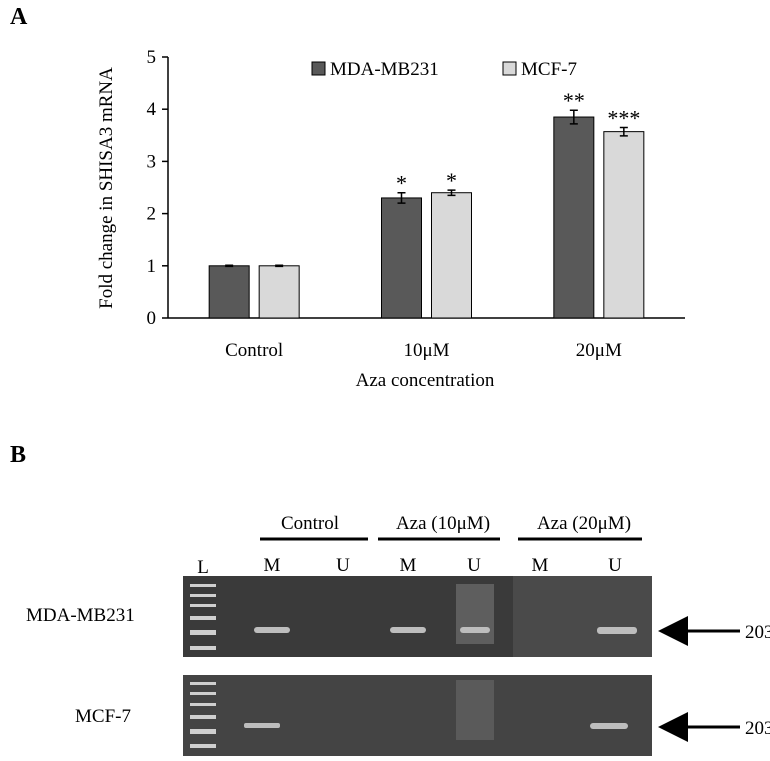  I want to click on x-tick-label: 20μM, so click(599, 350).